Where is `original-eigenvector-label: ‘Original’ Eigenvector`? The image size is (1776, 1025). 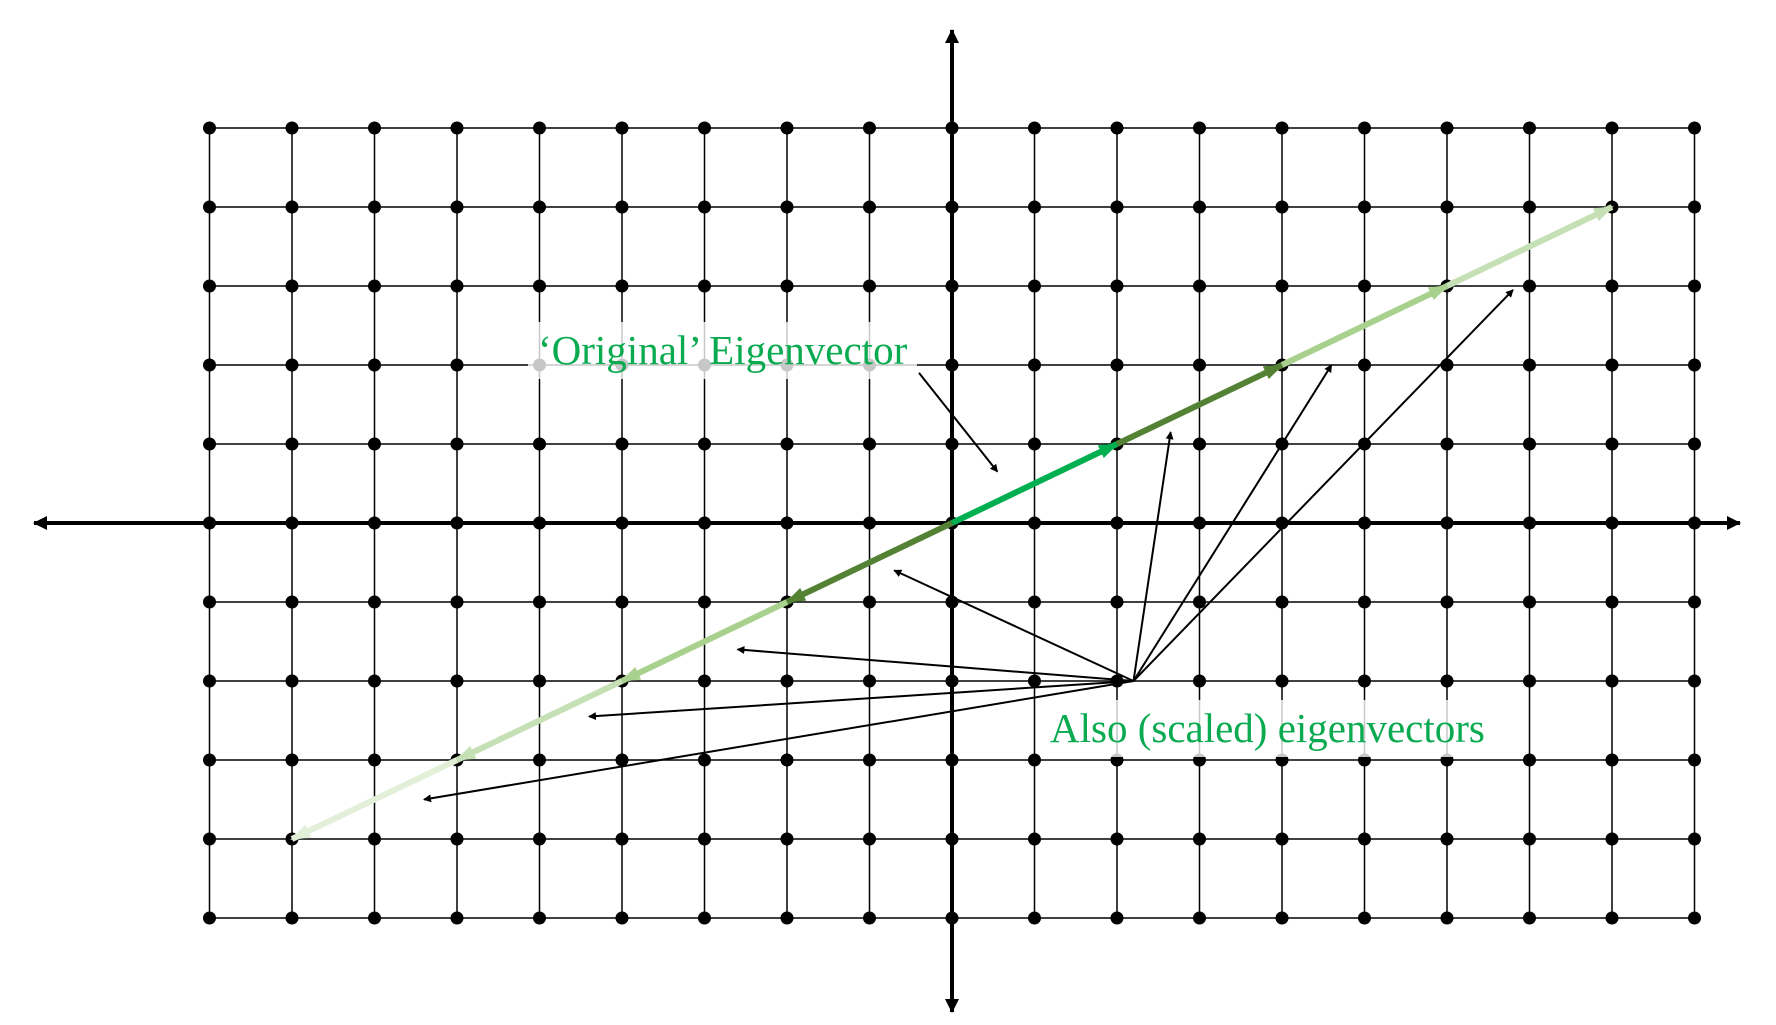
original-eigenvector-label: ‘Original’ Eigenvector is located at coordinates (723, 350).